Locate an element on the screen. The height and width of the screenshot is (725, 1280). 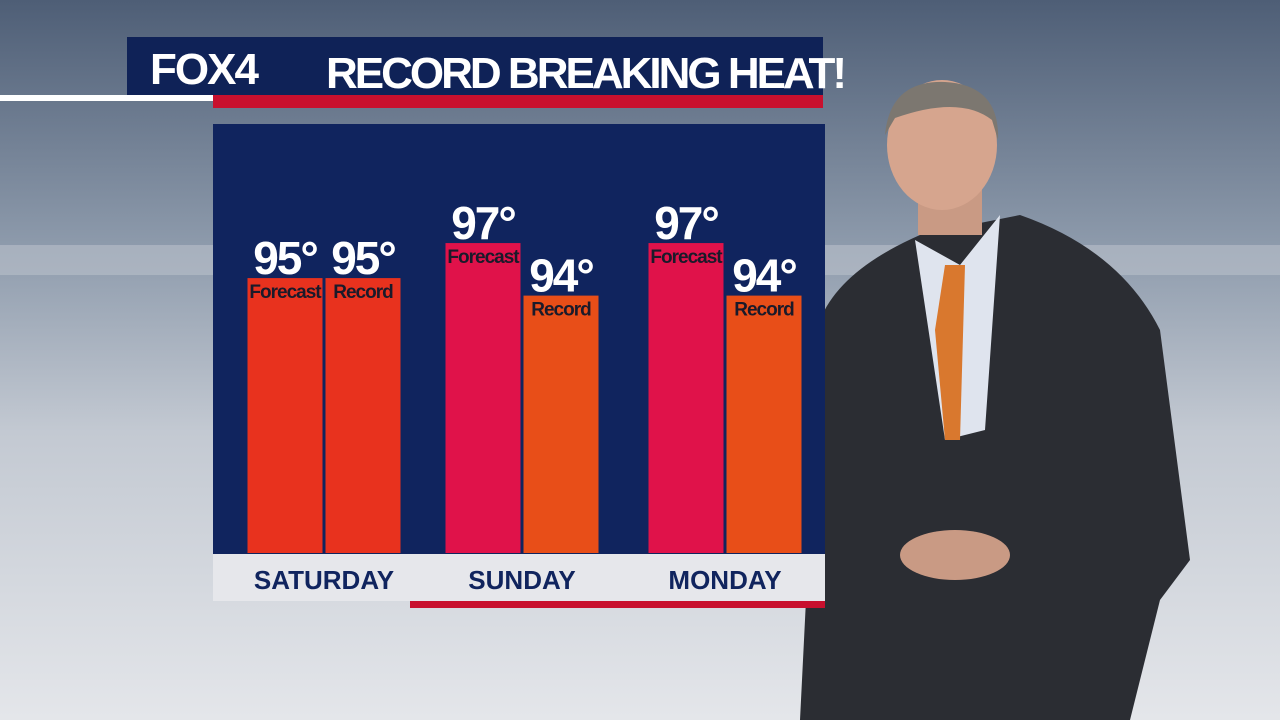
x-tick-label: MONDAY is located at coordinates (724, 580).